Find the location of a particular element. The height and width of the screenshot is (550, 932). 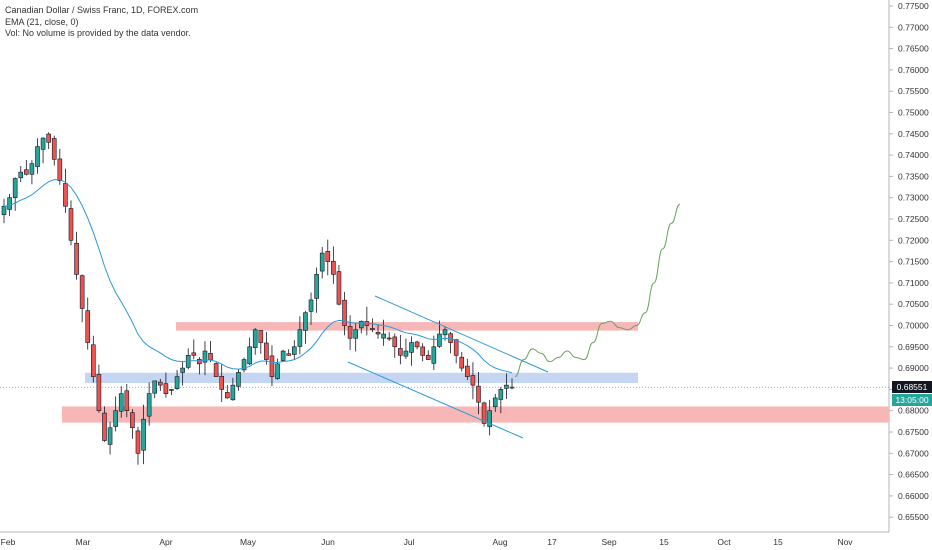

y-tick-label: 0.71500 is located at coordinates (913, 262).